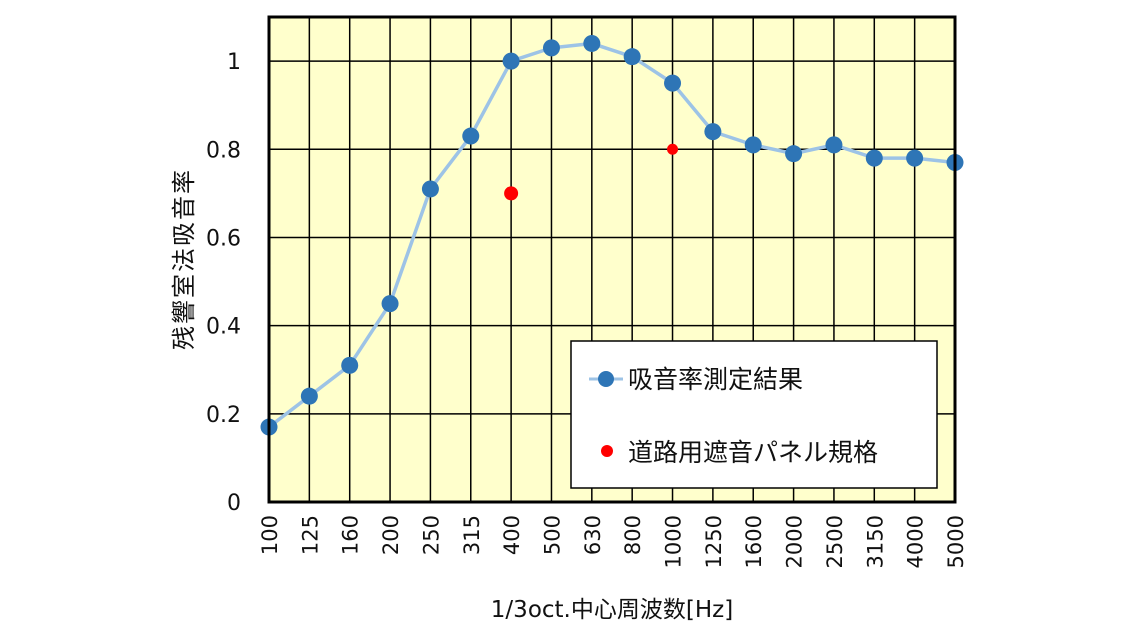  Describe the element at coordinates (391, 535) in the screenshot. I see `x-tick-label: 200` at that location.